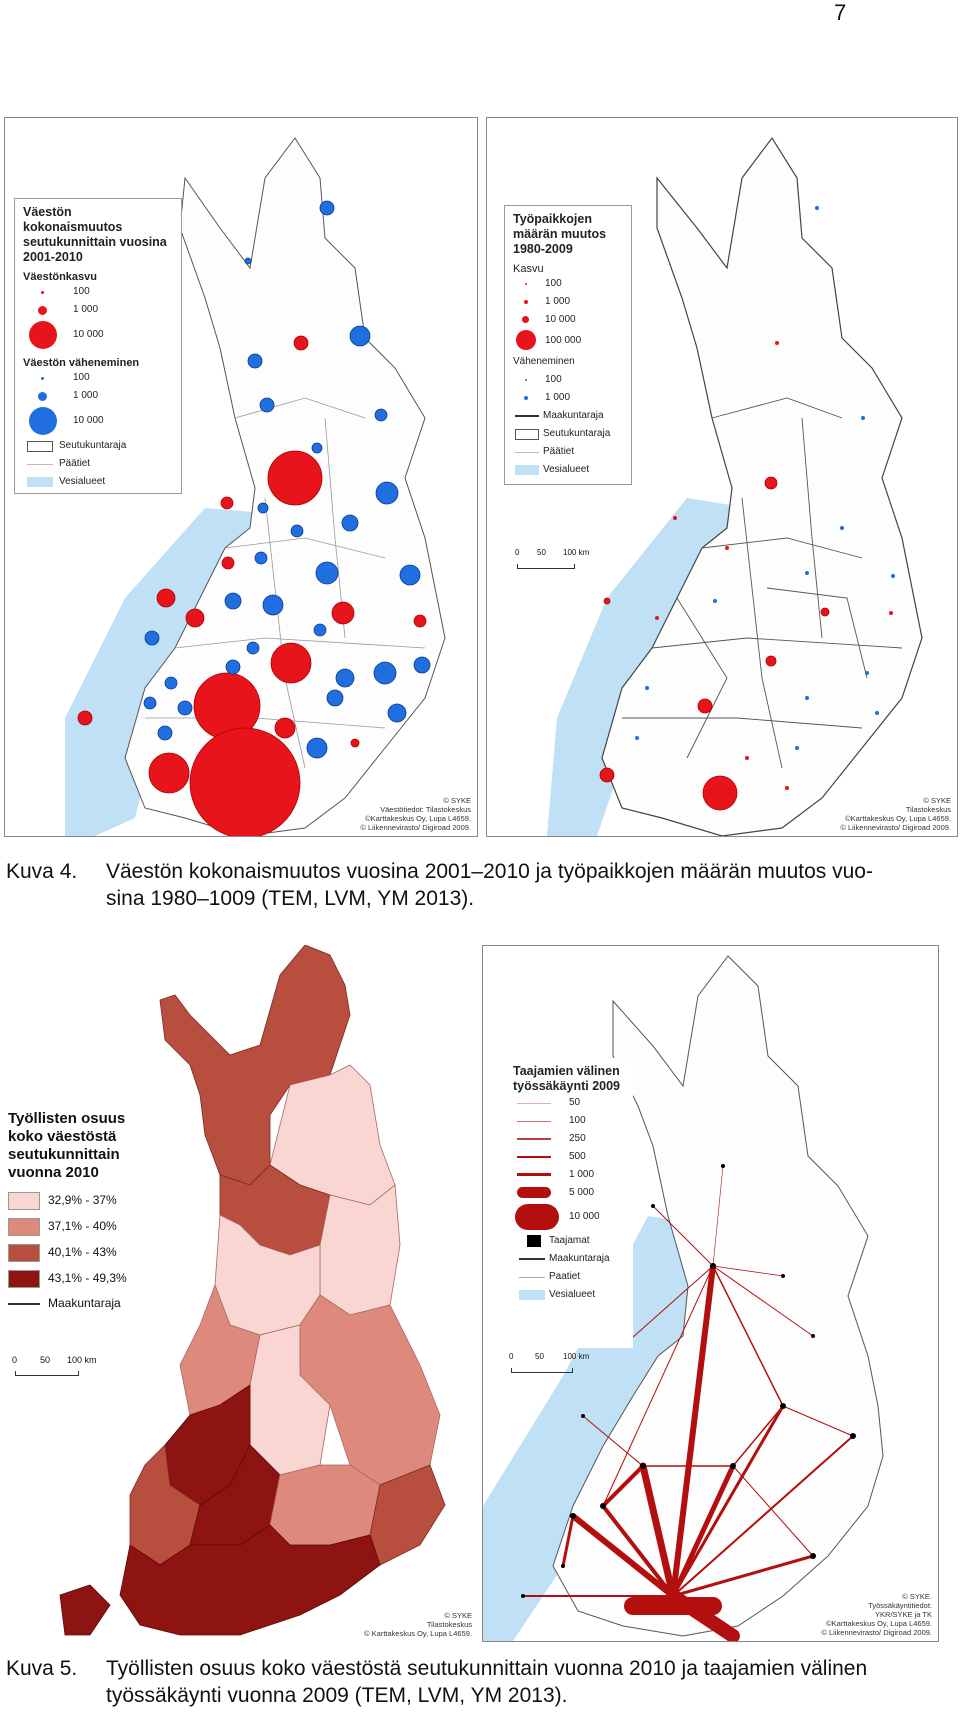 Image resolution: width=960 pixels, height=1712 pixels. What do you see at coordinates (85, 1610) in the screenshot?
I see `region-archipelago` at bounding box center [85, 1610].